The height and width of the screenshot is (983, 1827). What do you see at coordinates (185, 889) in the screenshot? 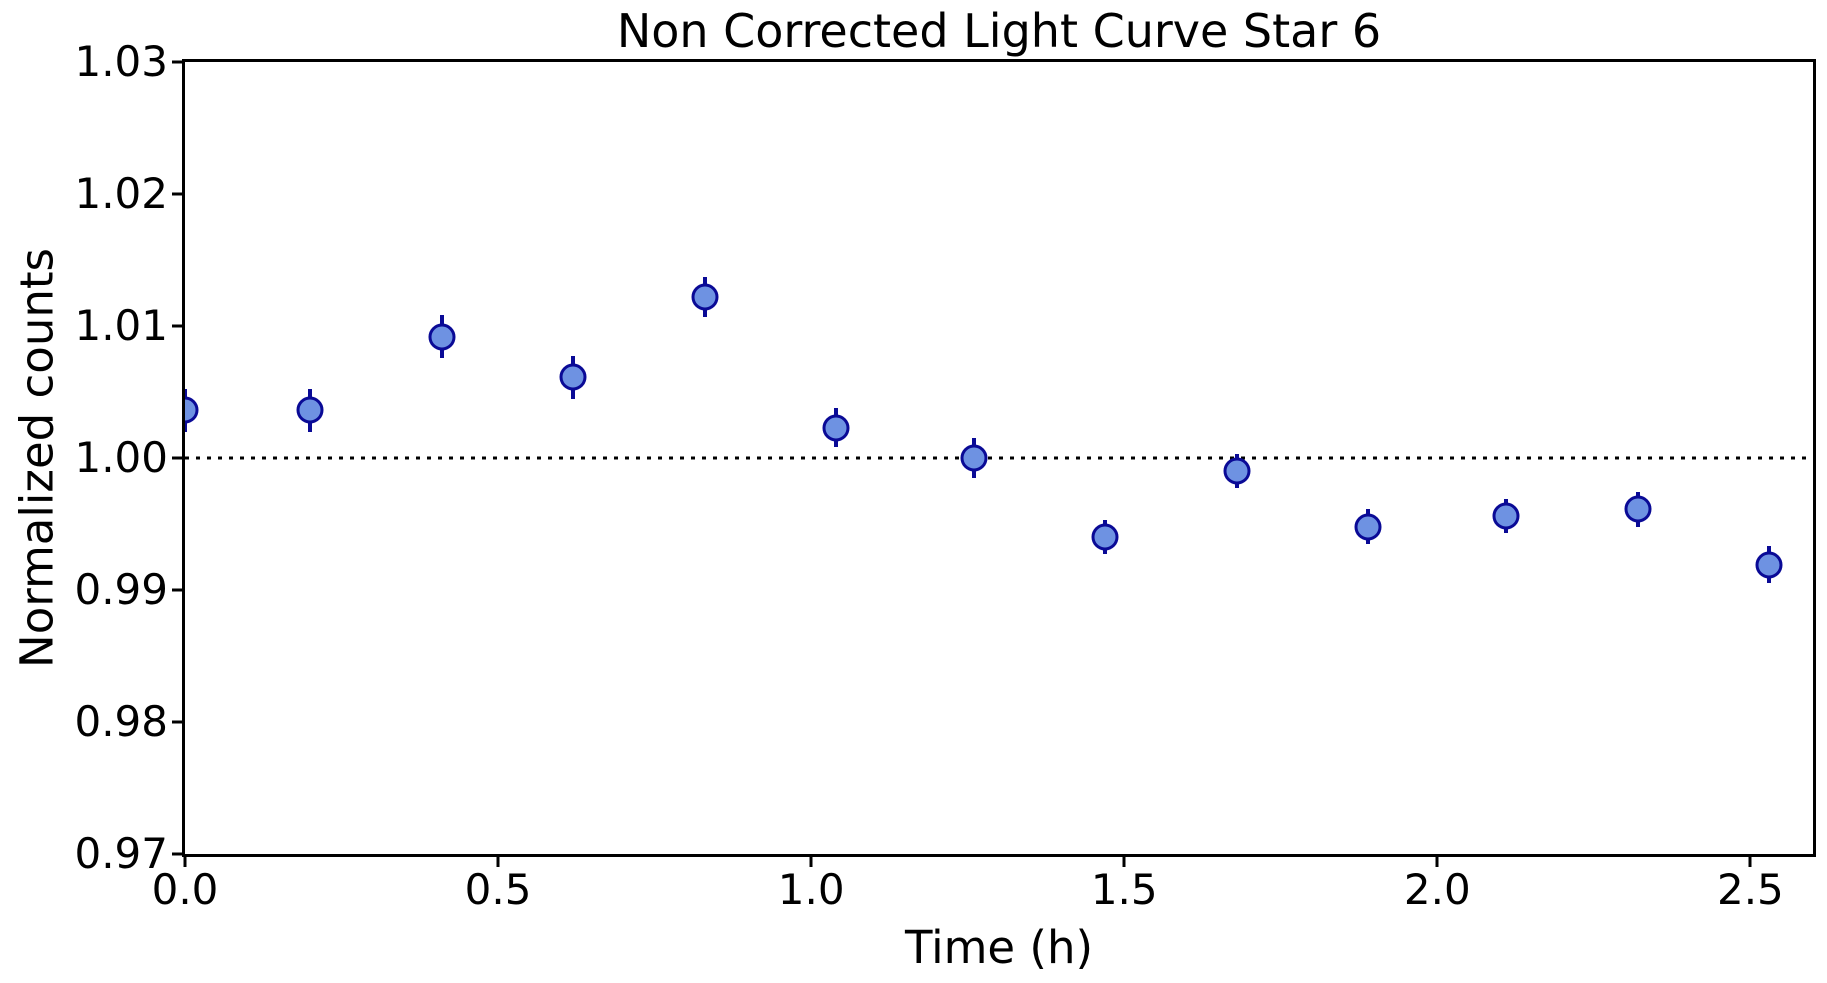
I see `x-tick-label: 0.0` at bounding box center [185, 889].